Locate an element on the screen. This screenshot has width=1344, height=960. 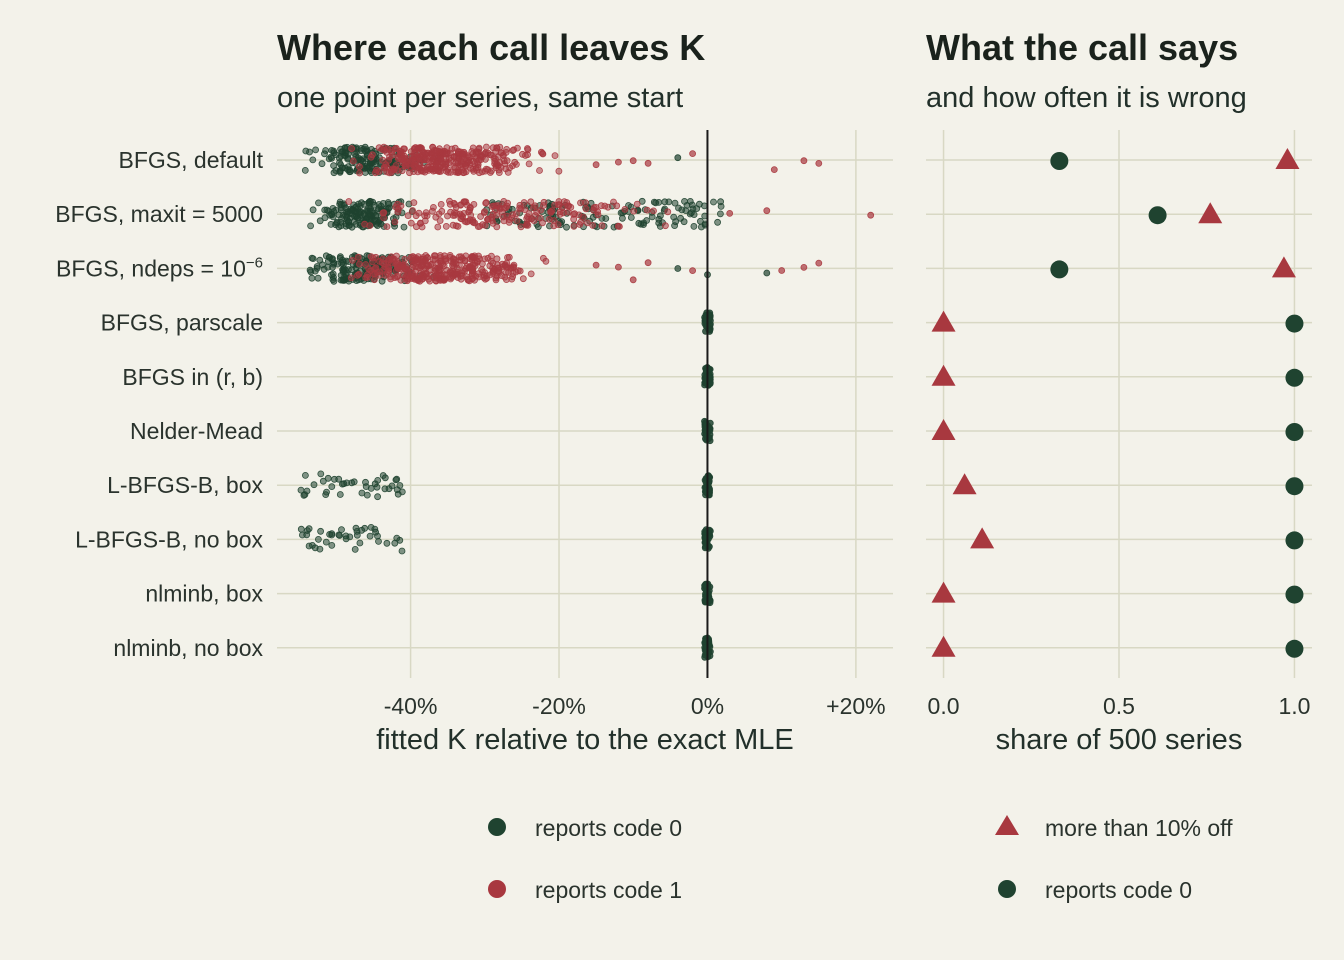
left-x-tick-1: -20% is located at coordinates (559, 706).